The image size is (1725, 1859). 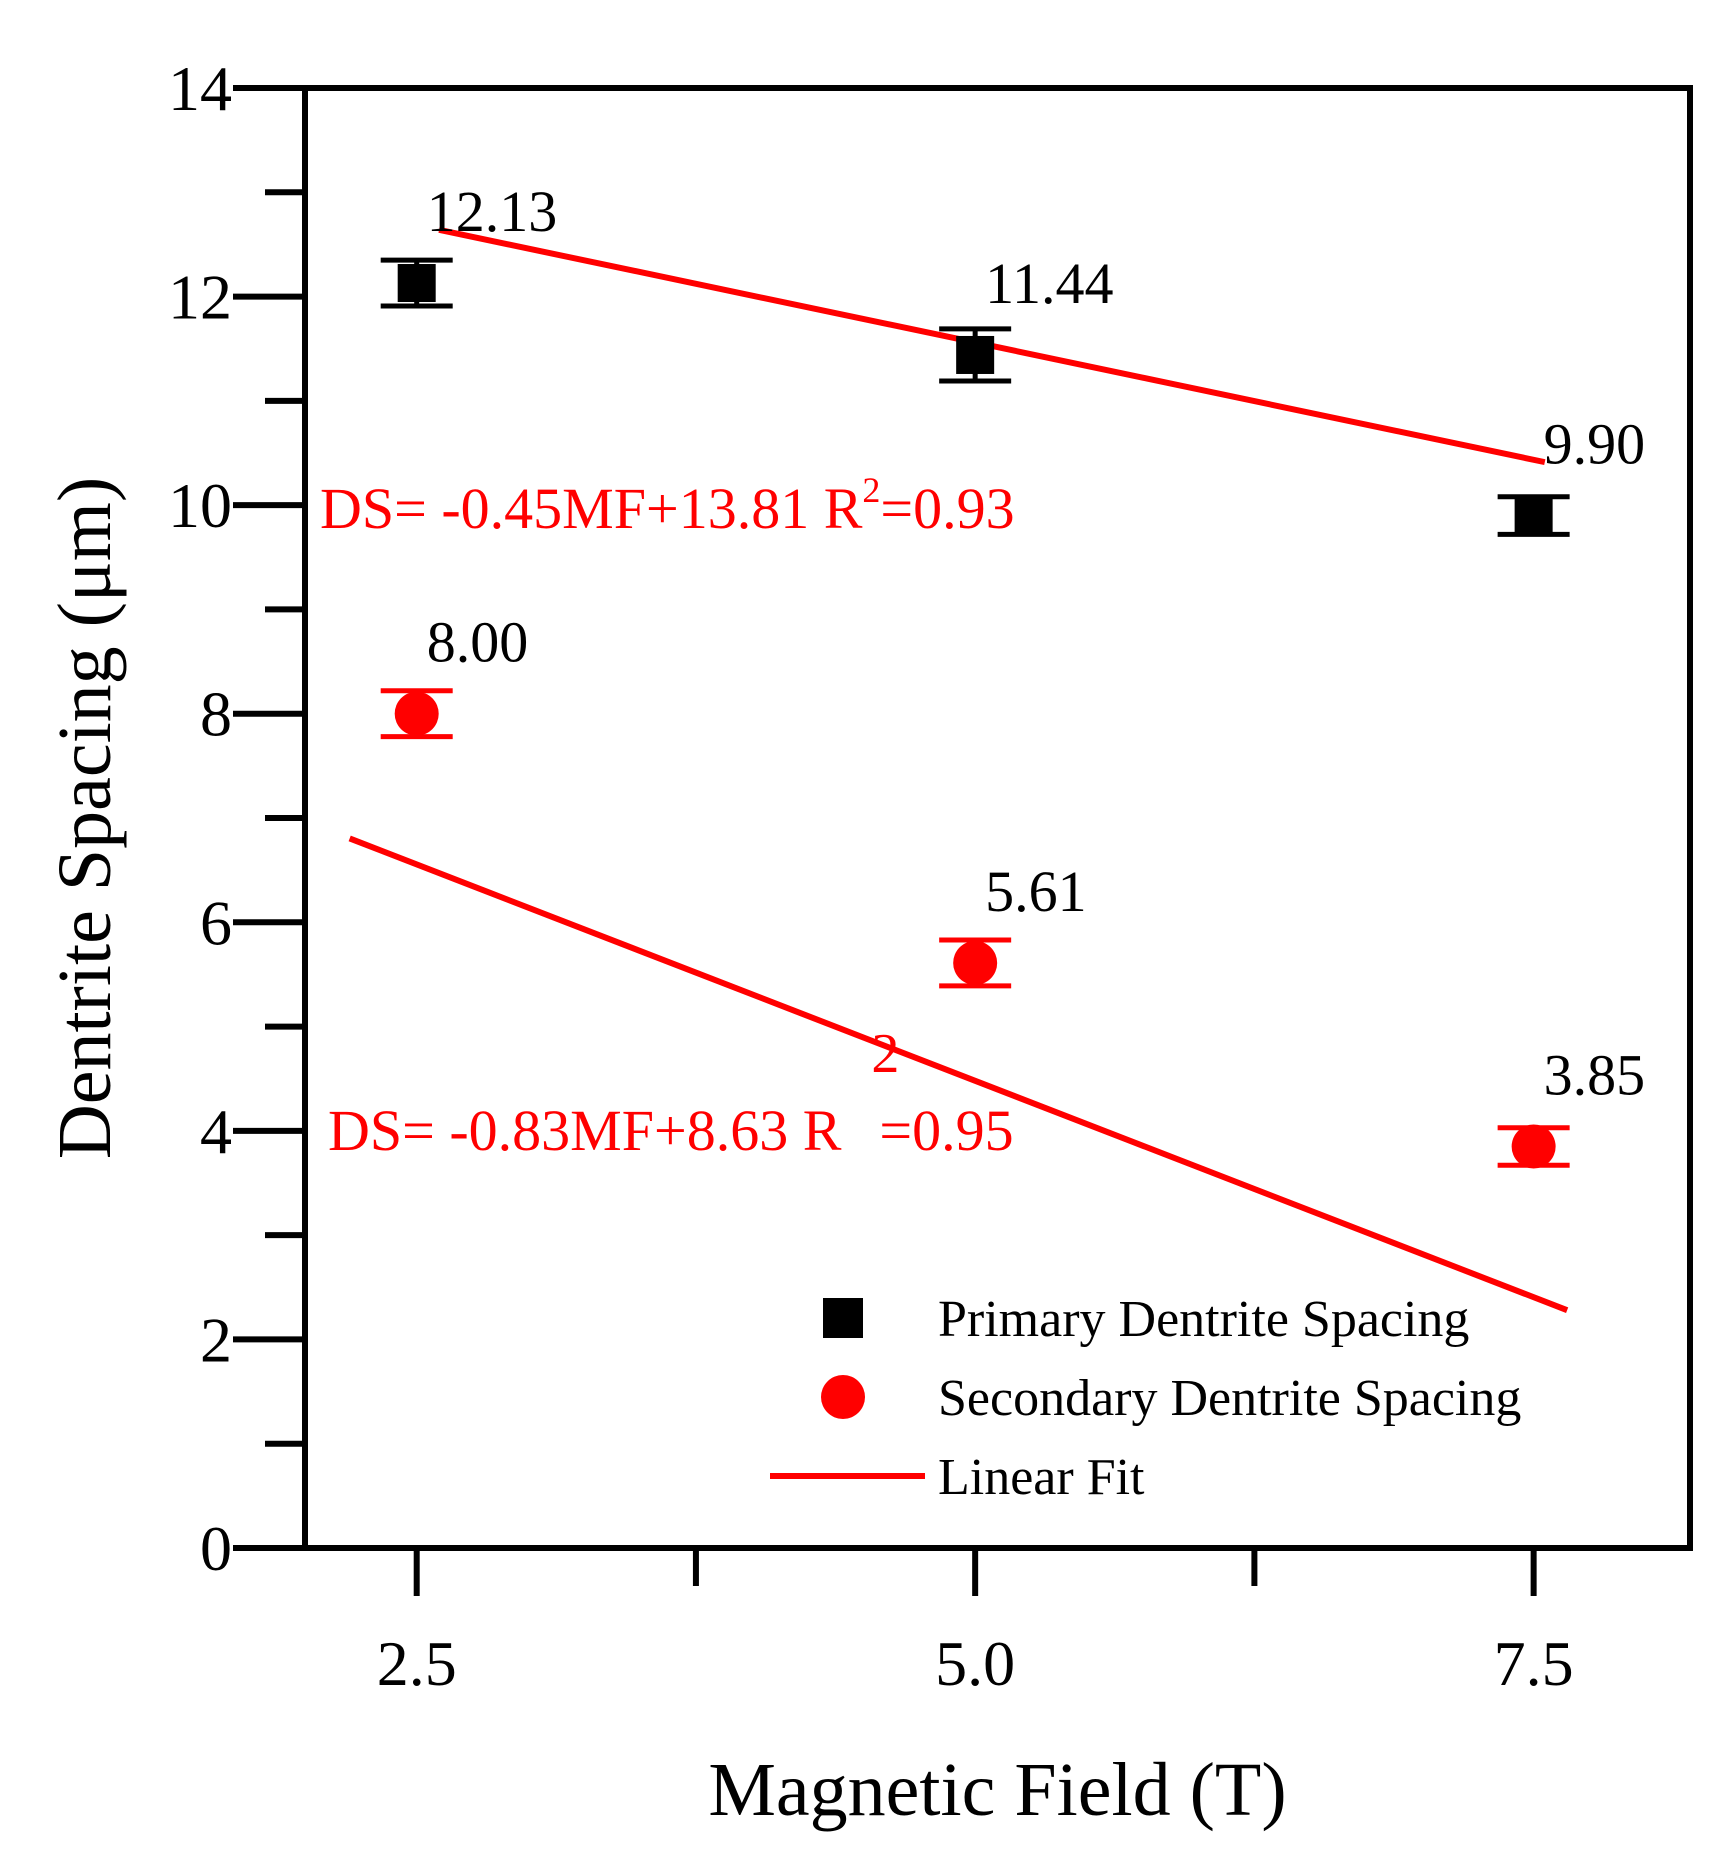 What do you see at coordinates (975, 1623) in the screenshot?
I see `x-axis-ticks: 2.5 5.0 7.5` at bounding box center [975, 1623].